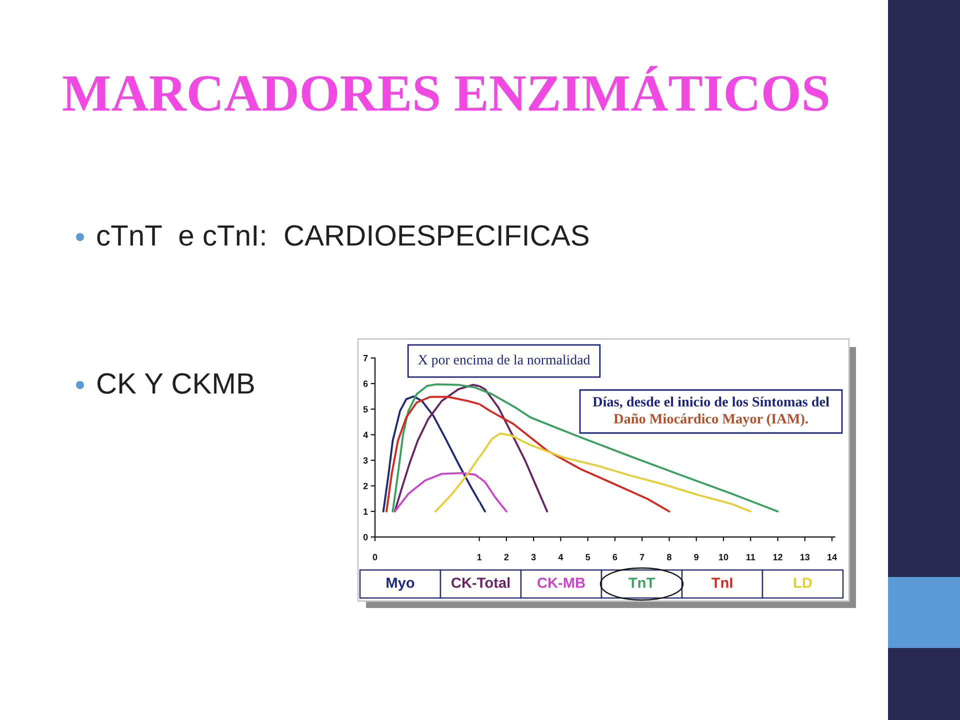 This screenshot has height=720, width=960. I want to click on y-tick-label: 7, so click(365, 358).